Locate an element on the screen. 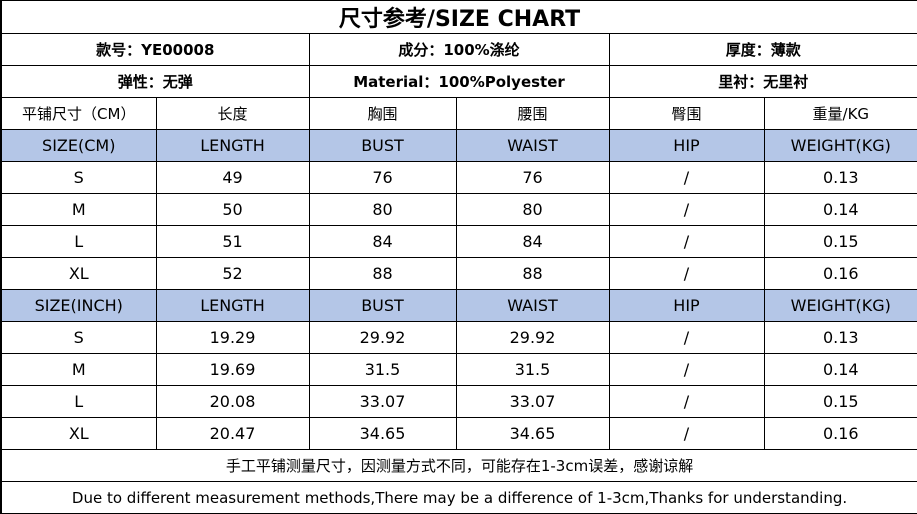 The image size is (917, 514). cn-header-cell: 重量/KG is located at coordinates (840, 113).